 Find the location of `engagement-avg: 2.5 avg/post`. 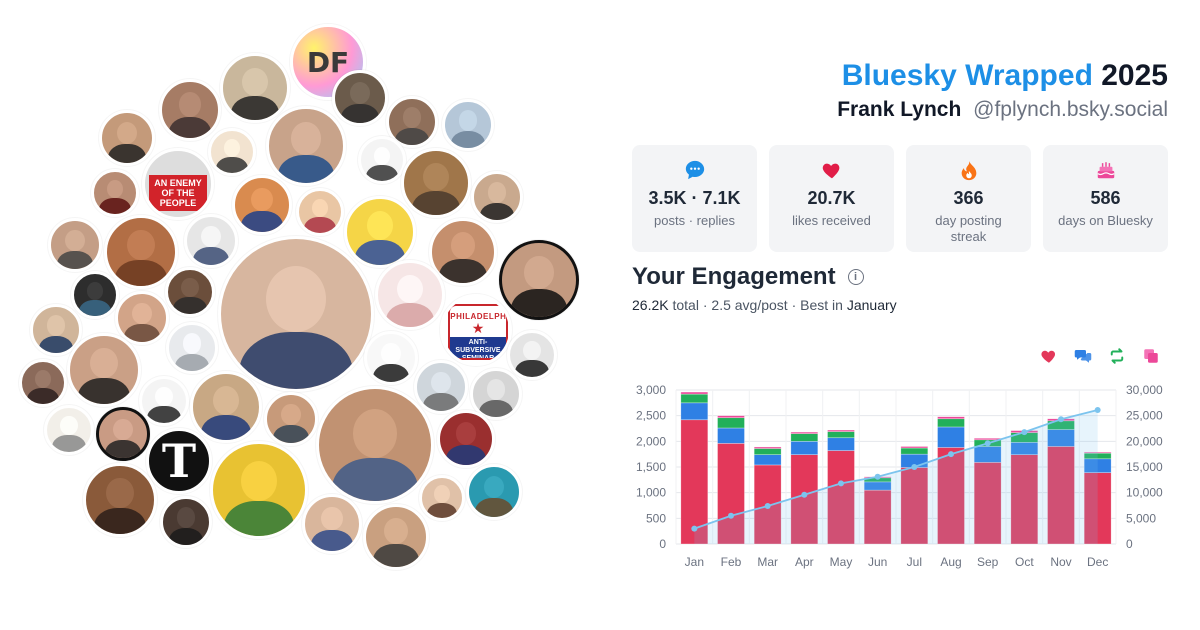

engagement-avg: 2.5 avg/post is located at coordinates (749, 305).